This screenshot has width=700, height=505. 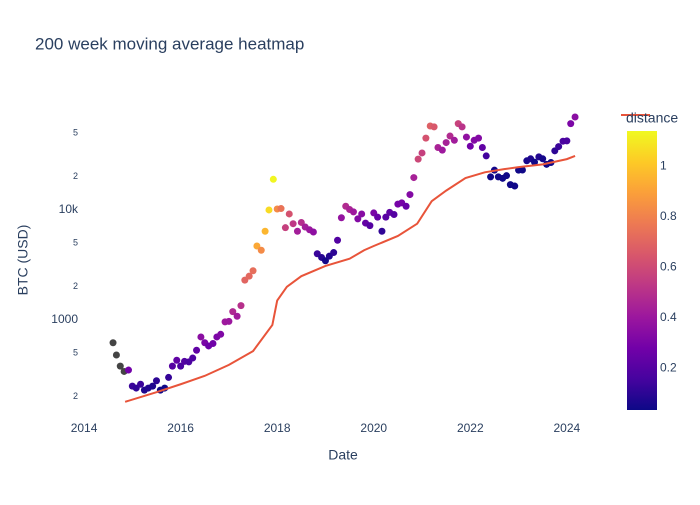 What do you see at coordinates (668, 266) in the screenshot?
I see `colorbar-tick-label: 0.6` at bounding box center [668, 266].